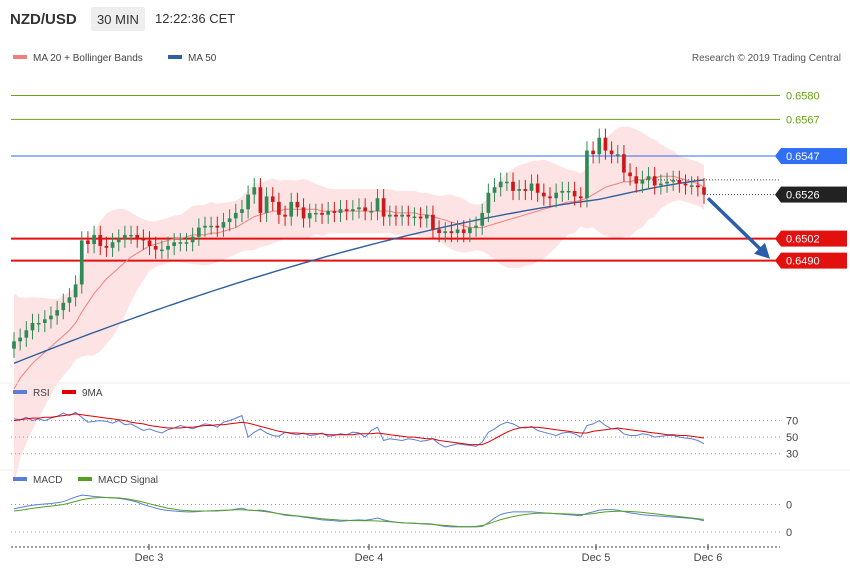 The width and height of the screenshot is (850, 576). I want to click on macd-panel: 00, so click(401, 516).